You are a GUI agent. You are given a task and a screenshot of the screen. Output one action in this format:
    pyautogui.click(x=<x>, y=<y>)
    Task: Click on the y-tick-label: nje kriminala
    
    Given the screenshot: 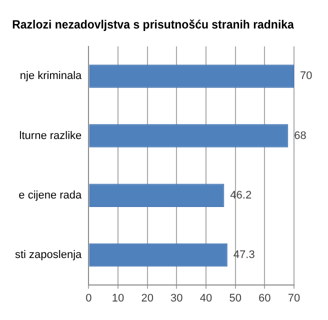 What is the action you would take?
    pyautogui.click(x=51, y=76)
    